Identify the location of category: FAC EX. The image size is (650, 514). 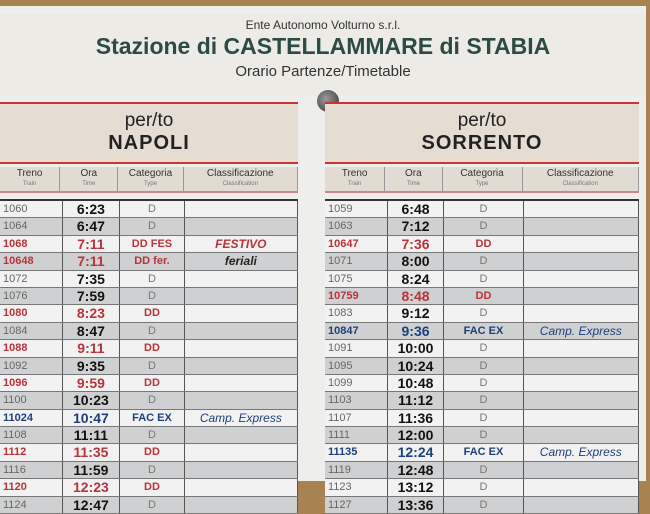
(484, 452).